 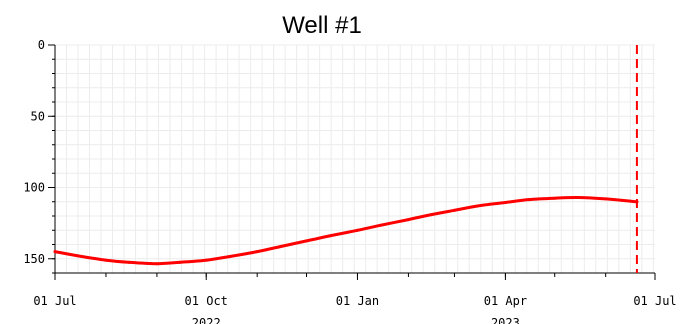 I want to click on x-tick-label: 01 Oct, so click(x=206, y=301).